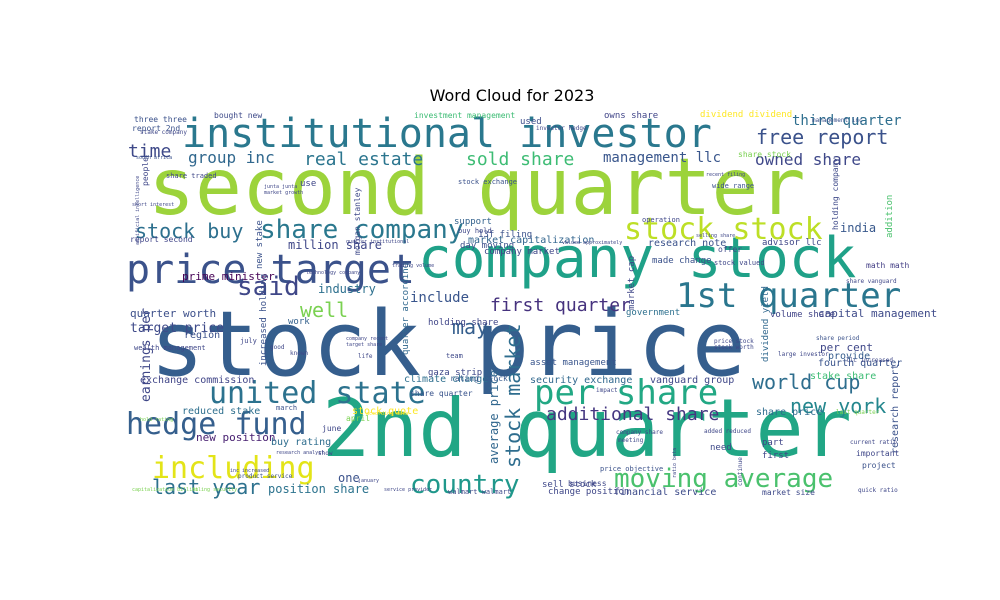 The width and height of the screenshot is (1000, 600). I want to click on word-cloud-word: security exchange, so click(581, 380).